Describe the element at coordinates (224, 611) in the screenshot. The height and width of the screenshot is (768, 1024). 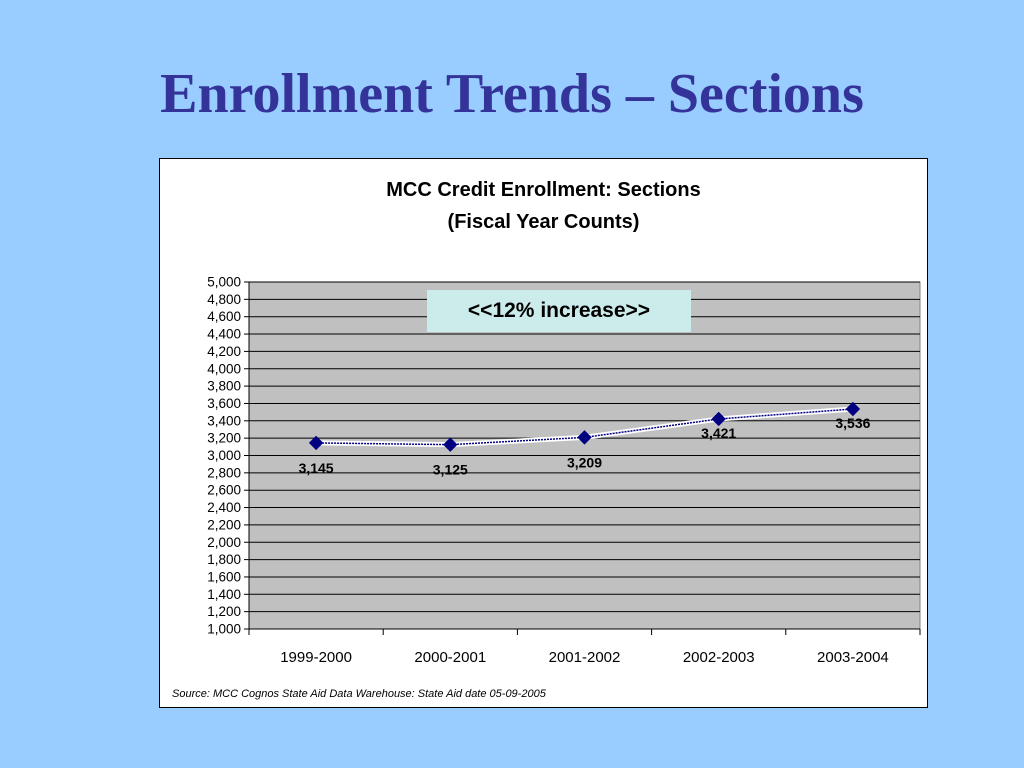
I see `y-tick-label: 1,200` at that location.